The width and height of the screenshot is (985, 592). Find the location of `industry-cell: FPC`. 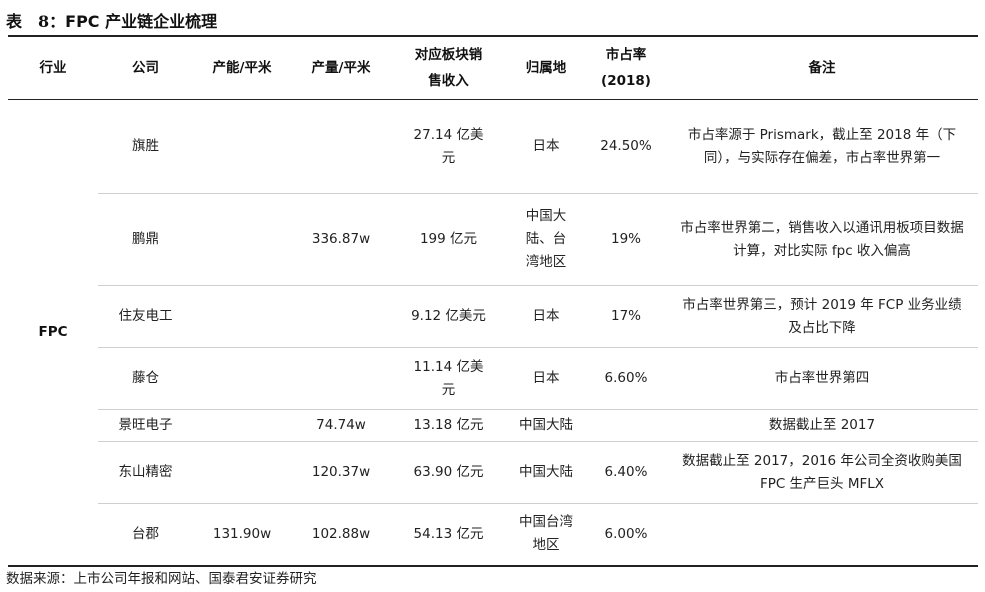

industry-cell: FPC is located at coordinates (53, 333).